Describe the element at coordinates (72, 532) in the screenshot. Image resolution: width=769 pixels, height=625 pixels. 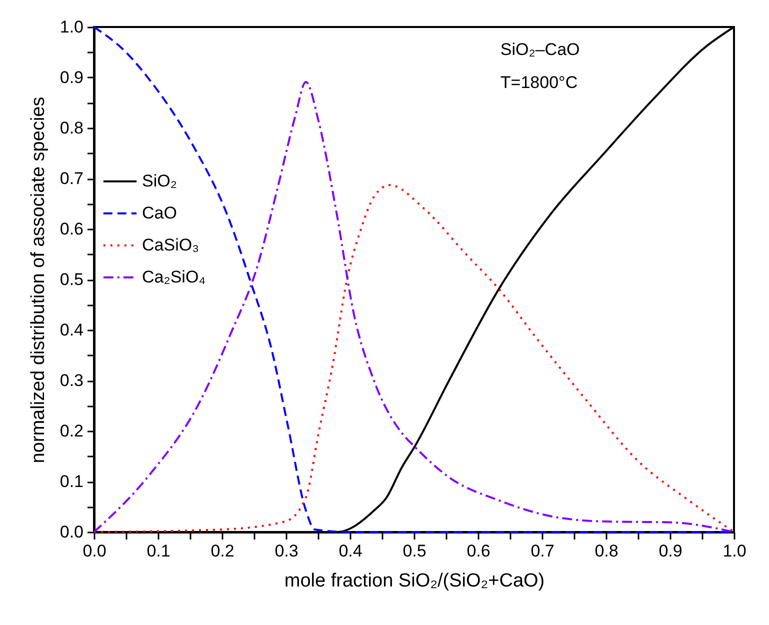
I see `y-tick-label: 0.0` at that location.